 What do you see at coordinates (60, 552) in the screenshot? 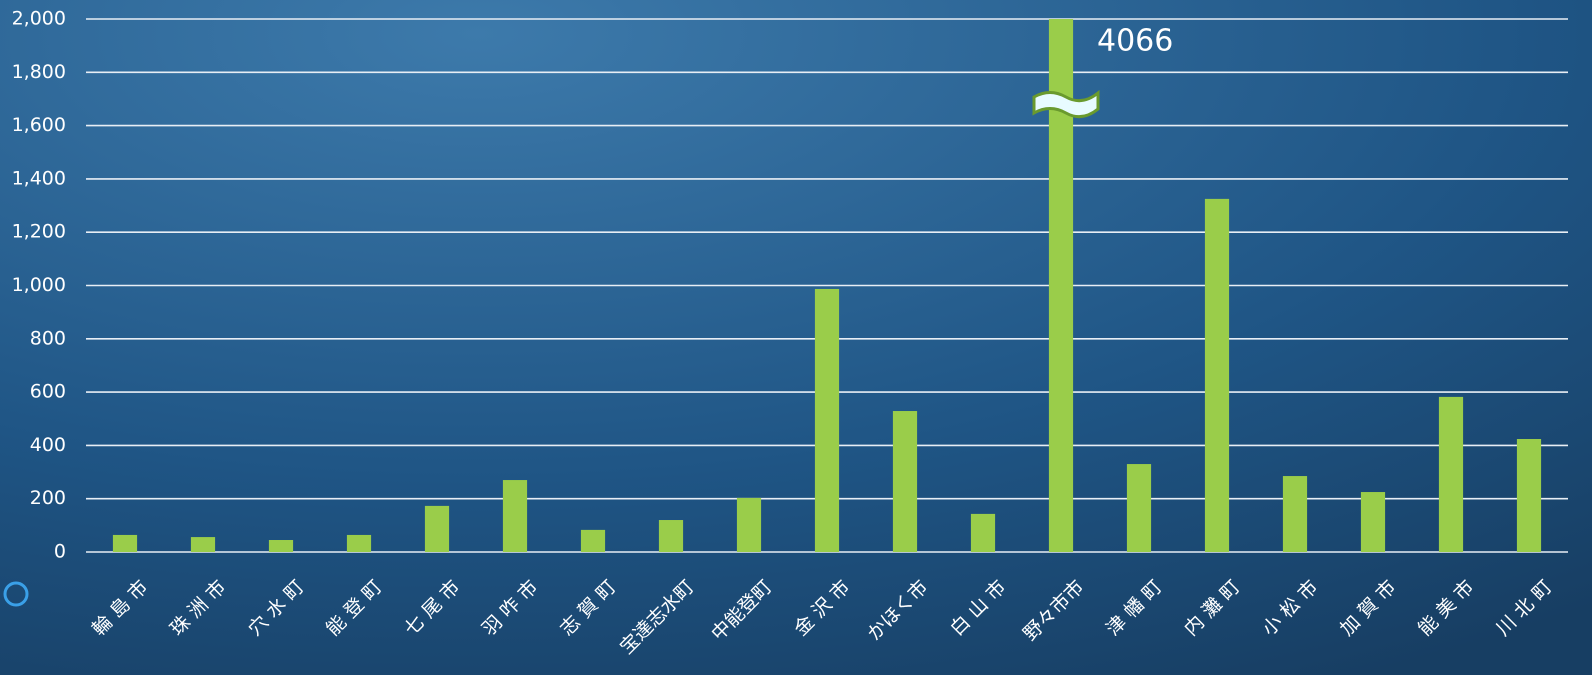
I see `y-tick-label: 0` at bounding box center [60, 552].